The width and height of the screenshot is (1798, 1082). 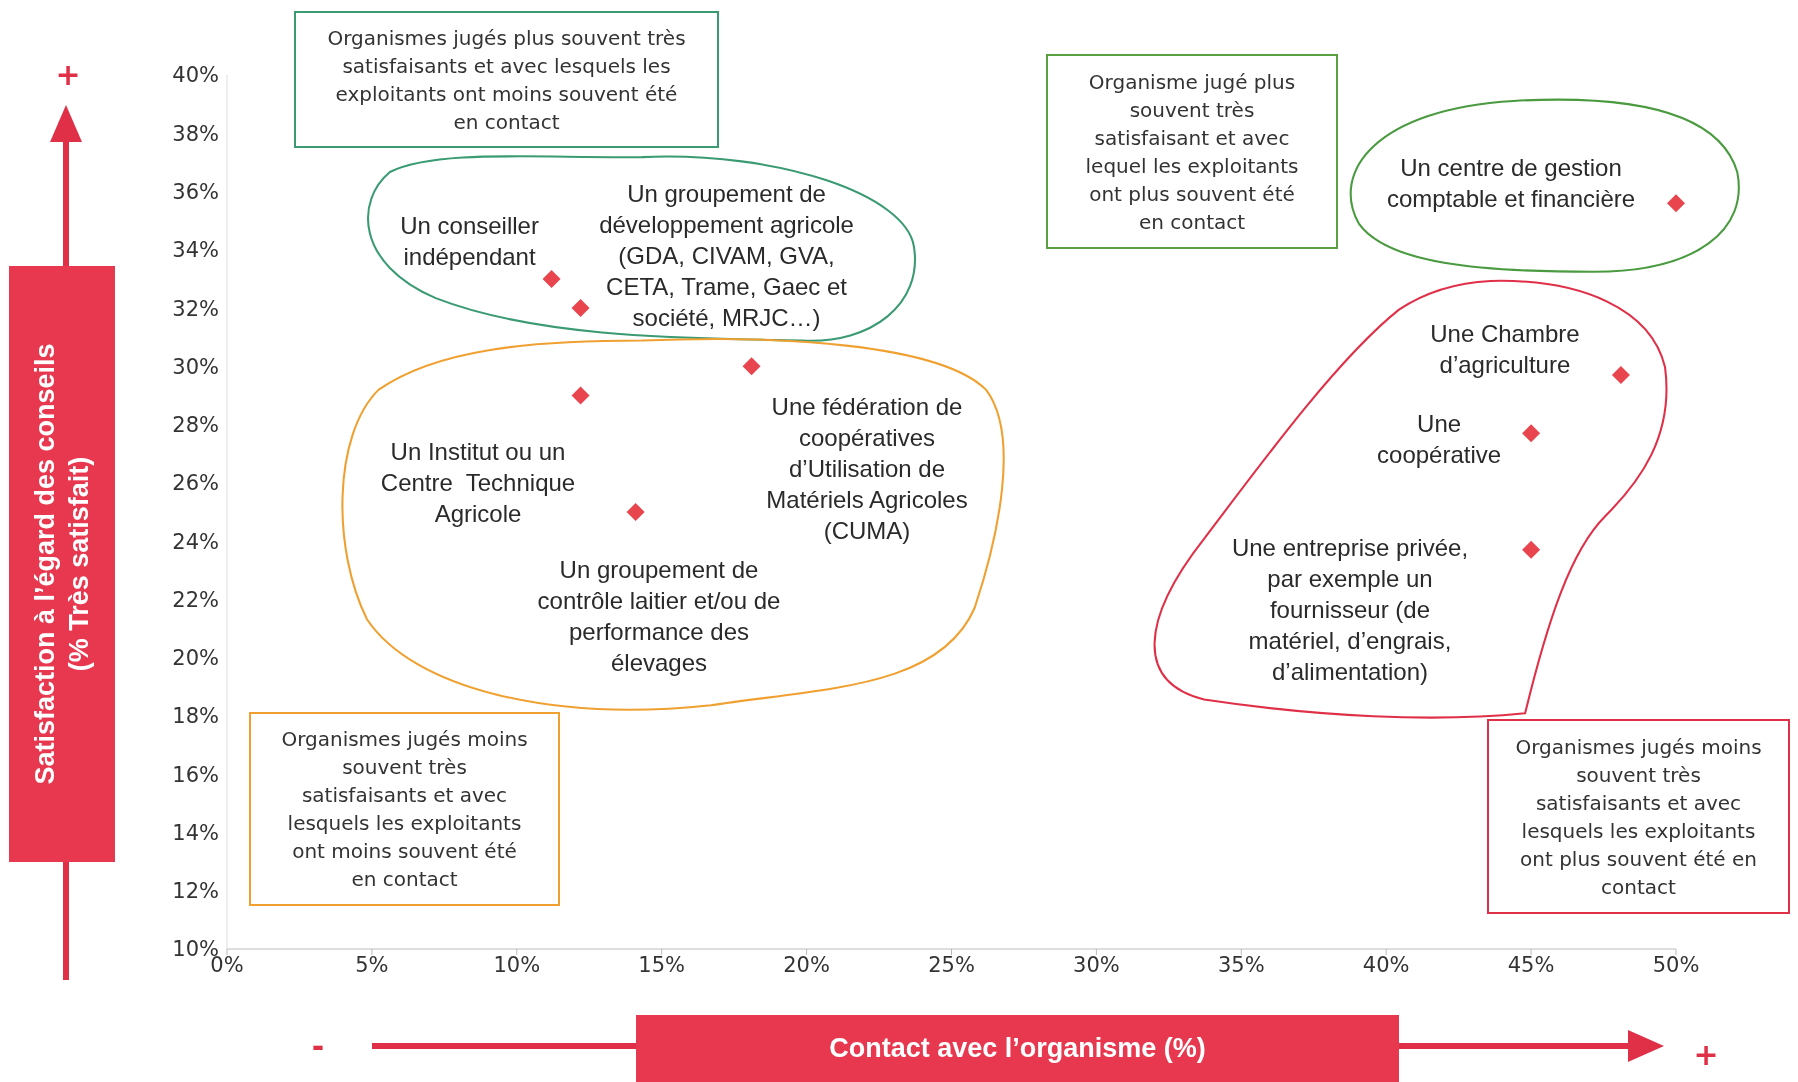 What do you see at coordinates (195, 483) in the screenshot?
I see `y-tick-label: 26%` at bounding box center [195, 483].